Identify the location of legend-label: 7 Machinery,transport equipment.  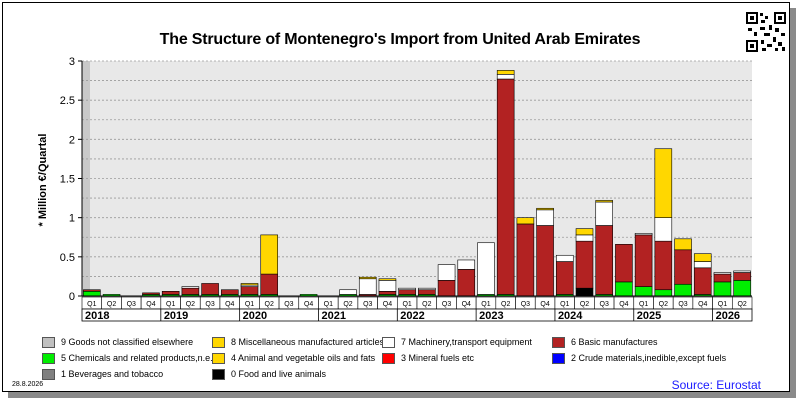
(466, 342).